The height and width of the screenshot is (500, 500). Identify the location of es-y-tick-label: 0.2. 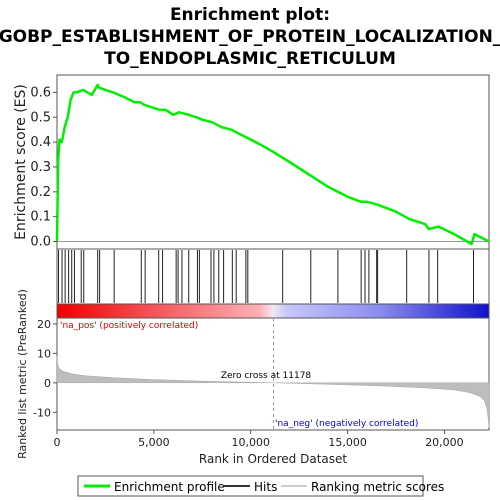
(40, 192).